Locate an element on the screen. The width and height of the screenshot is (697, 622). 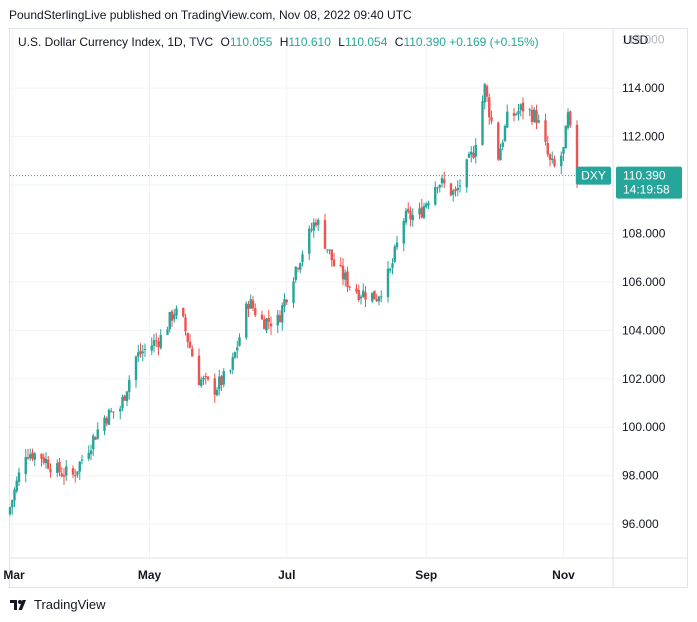
currency-label: USD is located at coordinates (636, 40).